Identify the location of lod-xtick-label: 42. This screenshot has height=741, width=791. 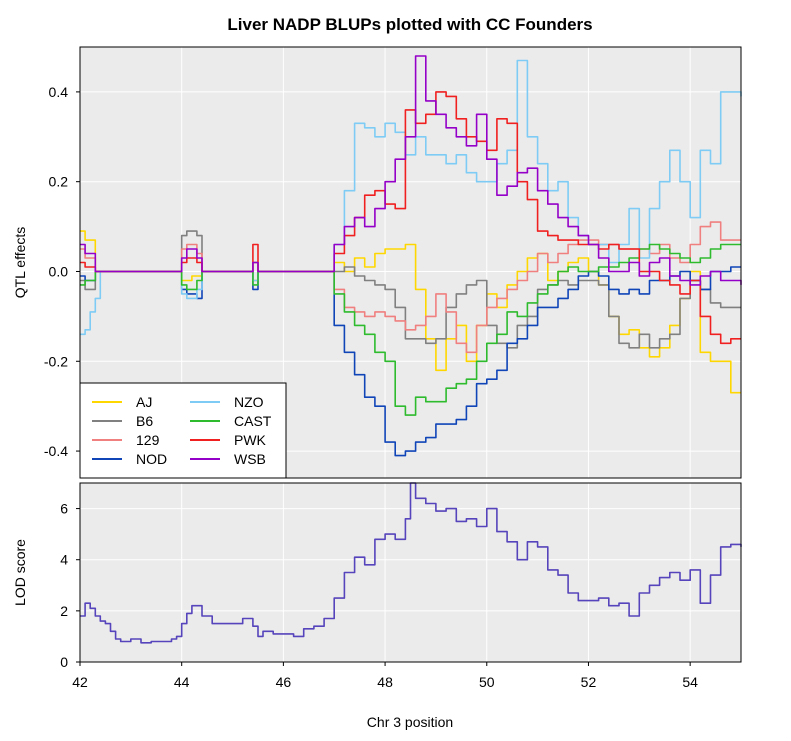
(80, 682).